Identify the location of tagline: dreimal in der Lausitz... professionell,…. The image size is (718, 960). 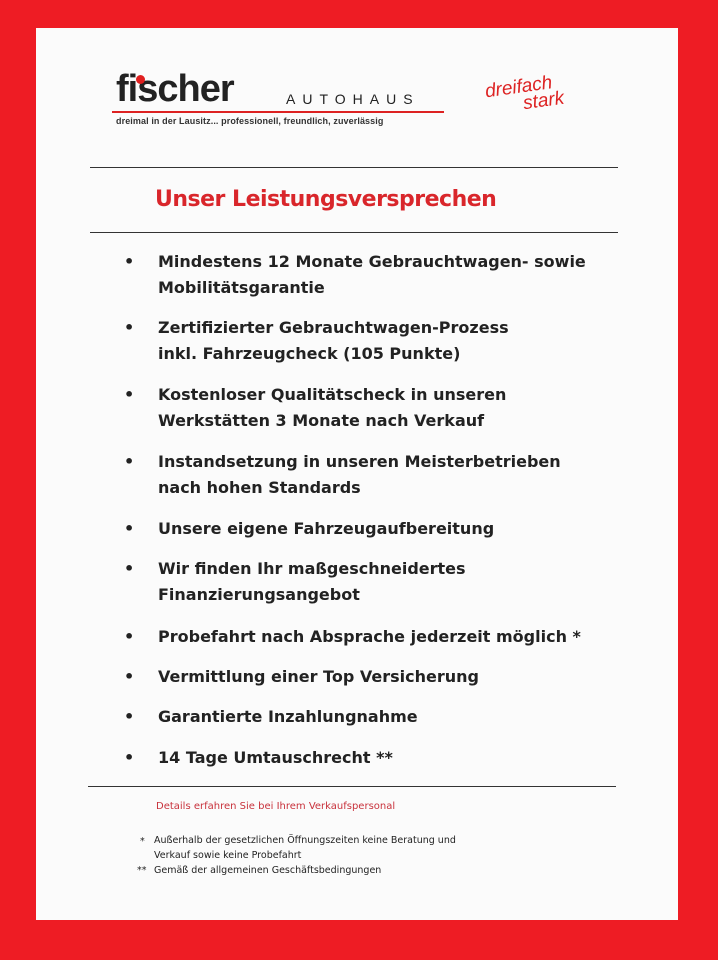
(250, 121).